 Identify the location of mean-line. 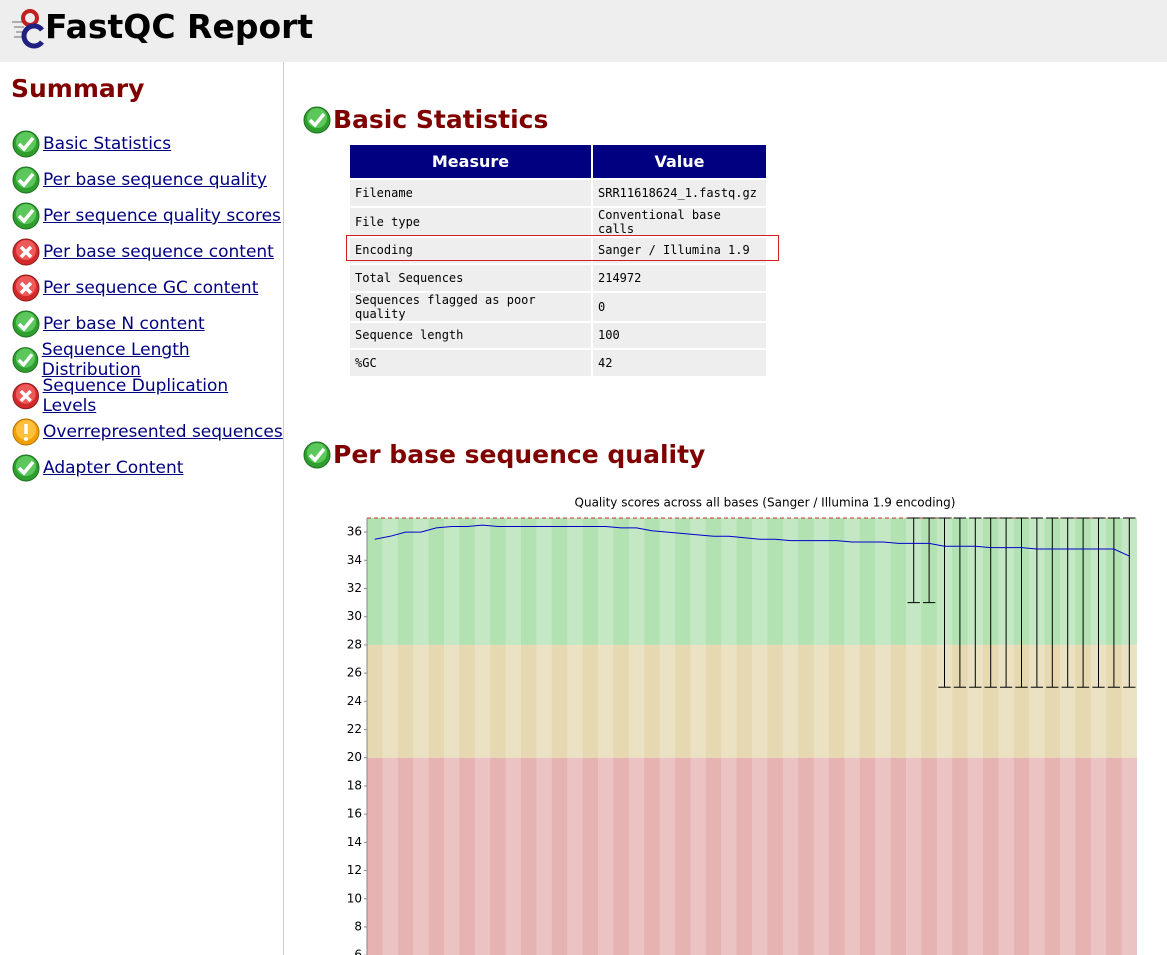
(752, 540).